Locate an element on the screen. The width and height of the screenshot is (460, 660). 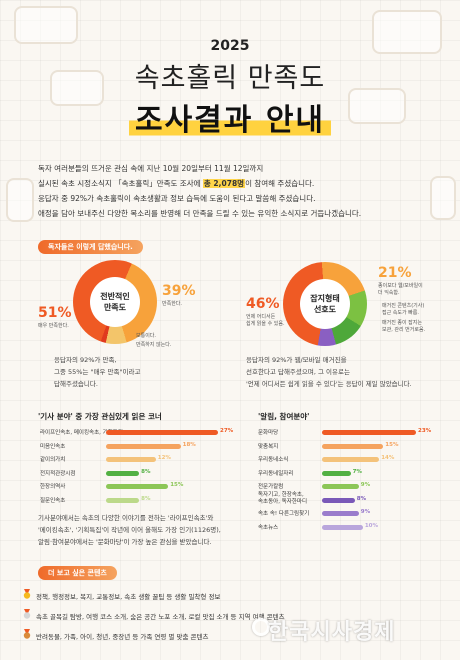
bar-label: 우리동네소식 is located at coordinates (273, 460).